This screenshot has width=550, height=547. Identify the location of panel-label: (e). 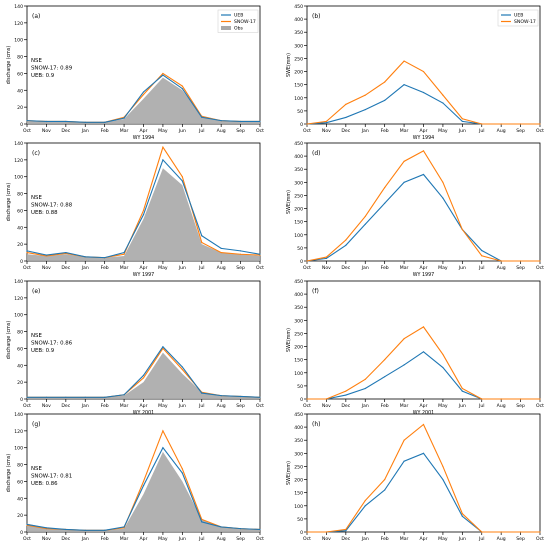
(36, 291).